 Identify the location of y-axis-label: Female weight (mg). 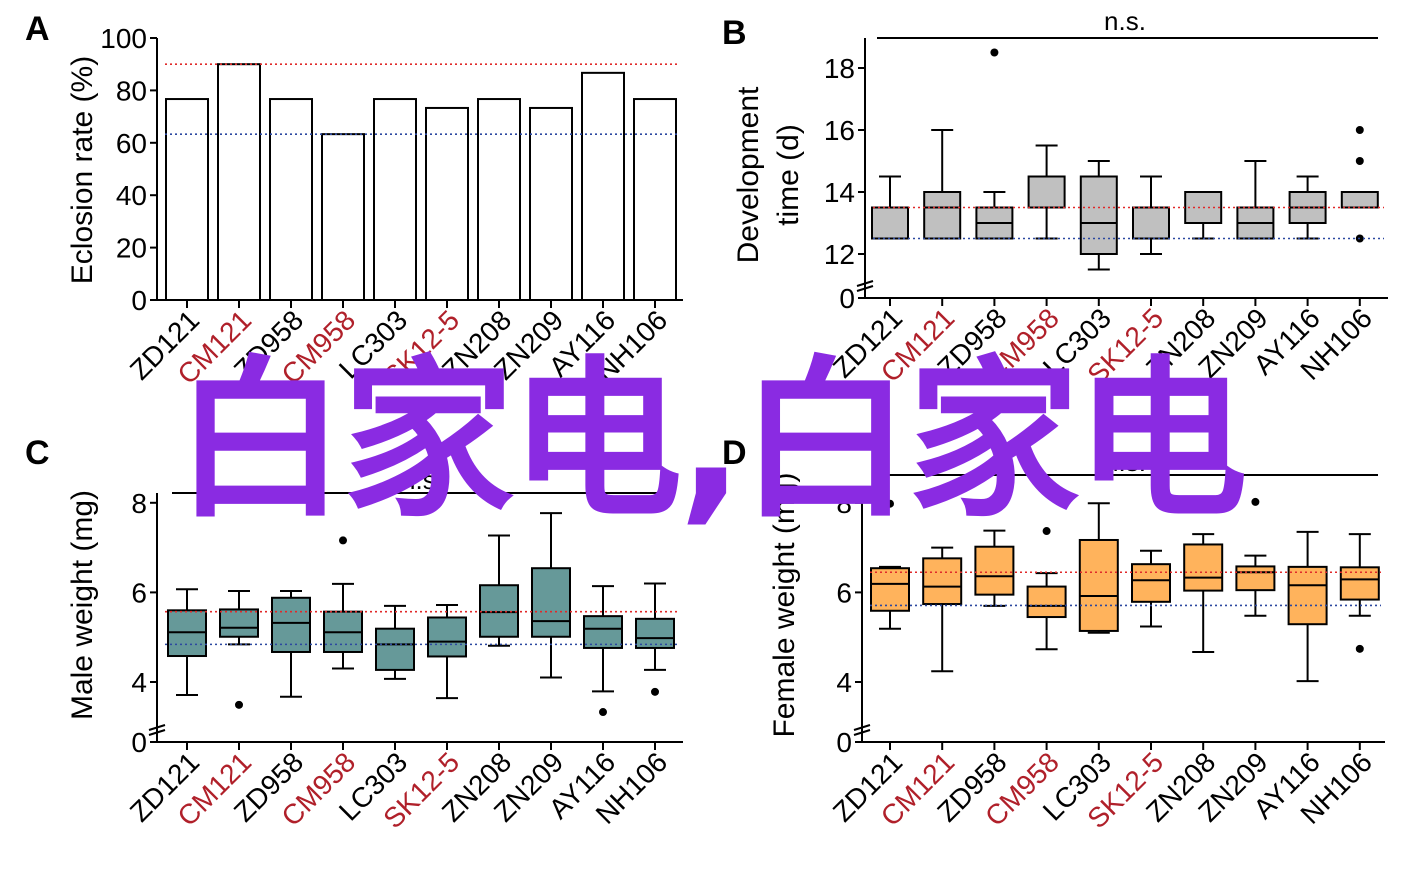
(784, 604).